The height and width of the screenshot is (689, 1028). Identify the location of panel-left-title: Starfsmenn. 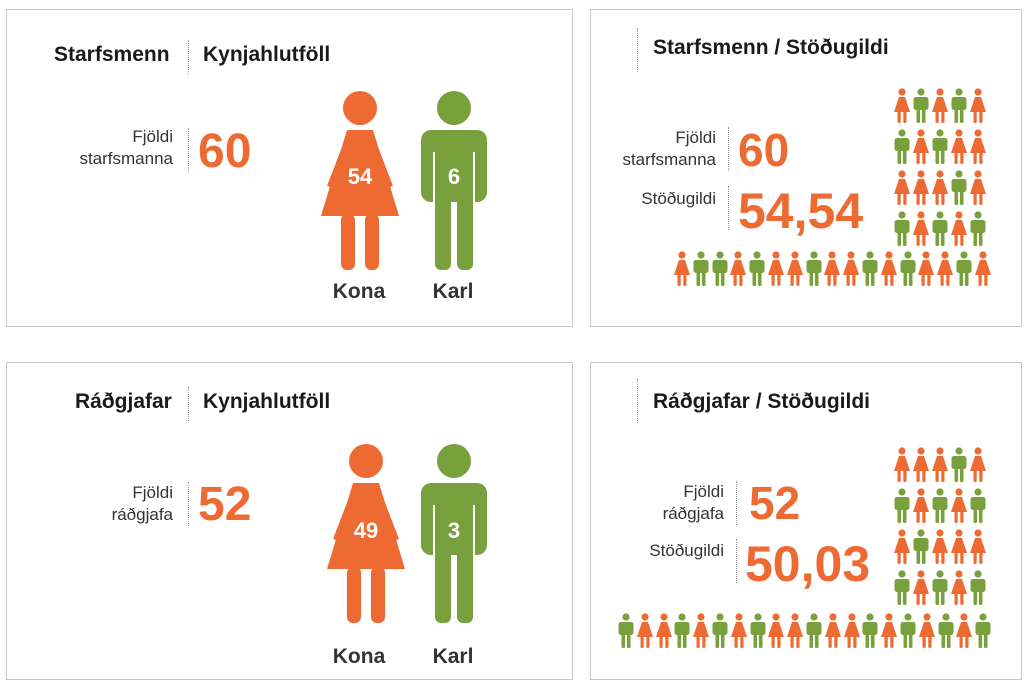
(112, 54).